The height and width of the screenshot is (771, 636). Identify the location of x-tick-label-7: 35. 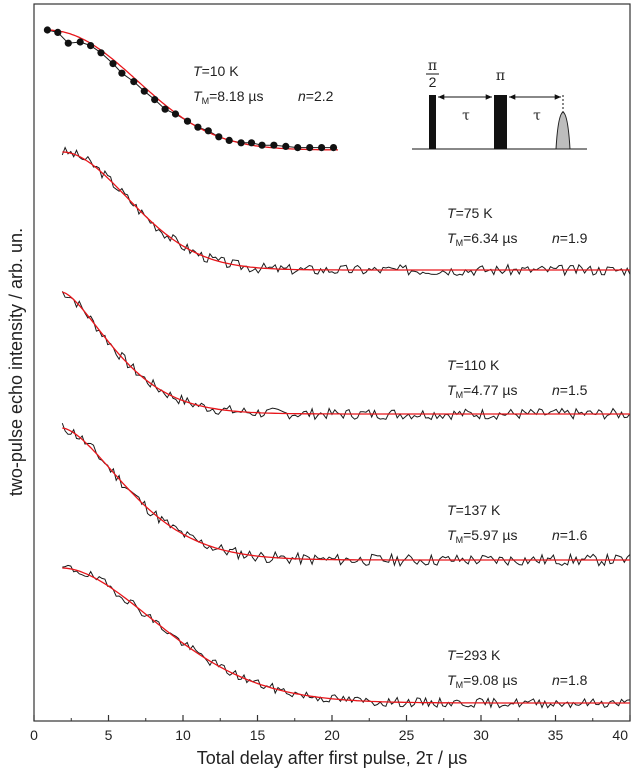
(556, 735).